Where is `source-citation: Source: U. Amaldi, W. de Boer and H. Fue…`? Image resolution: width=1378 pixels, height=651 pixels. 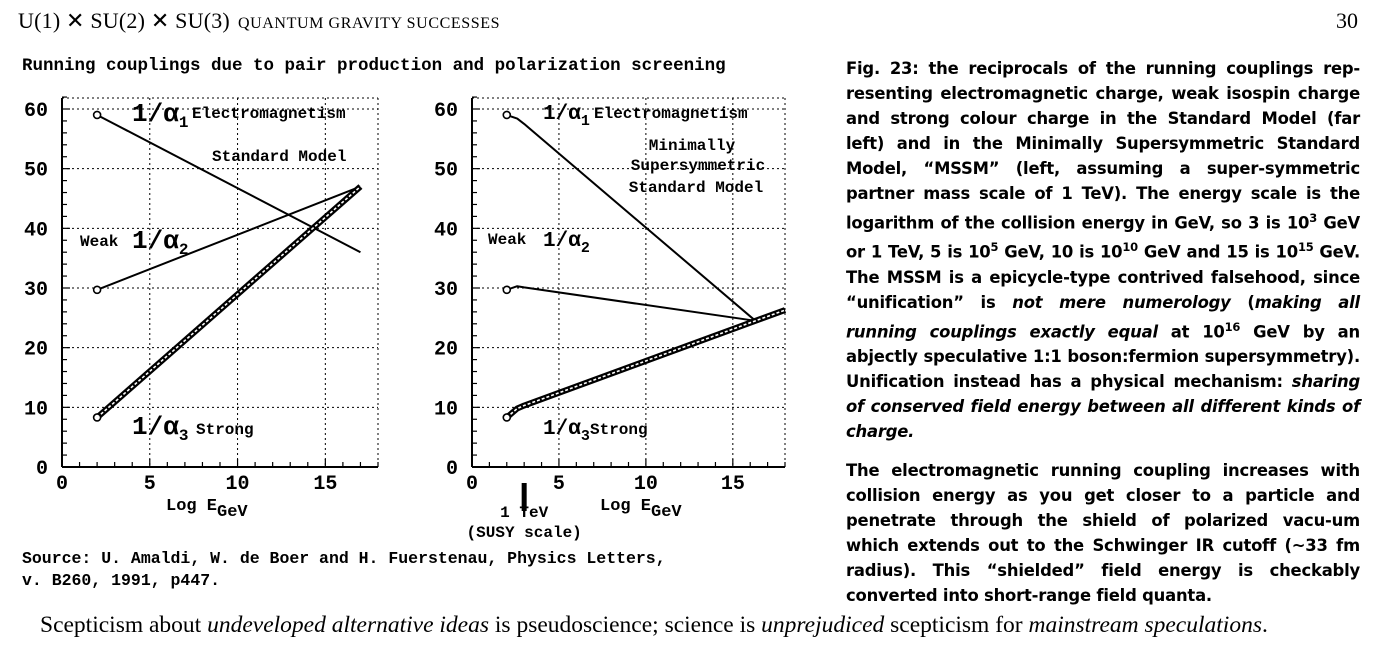 source-citation: Source: U. Amaldi, W. de Boer and H. Fue… is located at coordinates (417, 570).